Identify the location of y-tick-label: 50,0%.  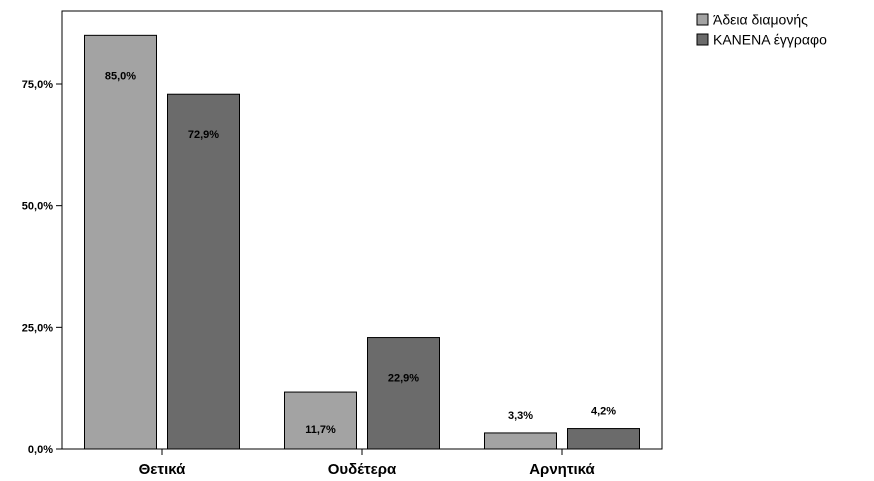
(37, 207).